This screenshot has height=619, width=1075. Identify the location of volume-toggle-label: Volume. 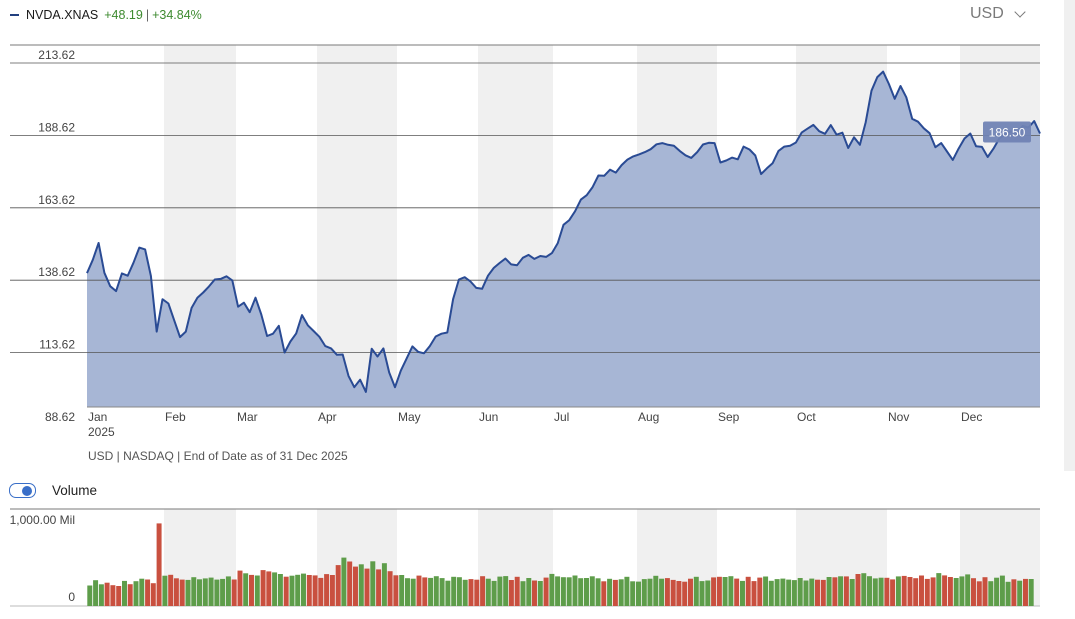
(75, 490).